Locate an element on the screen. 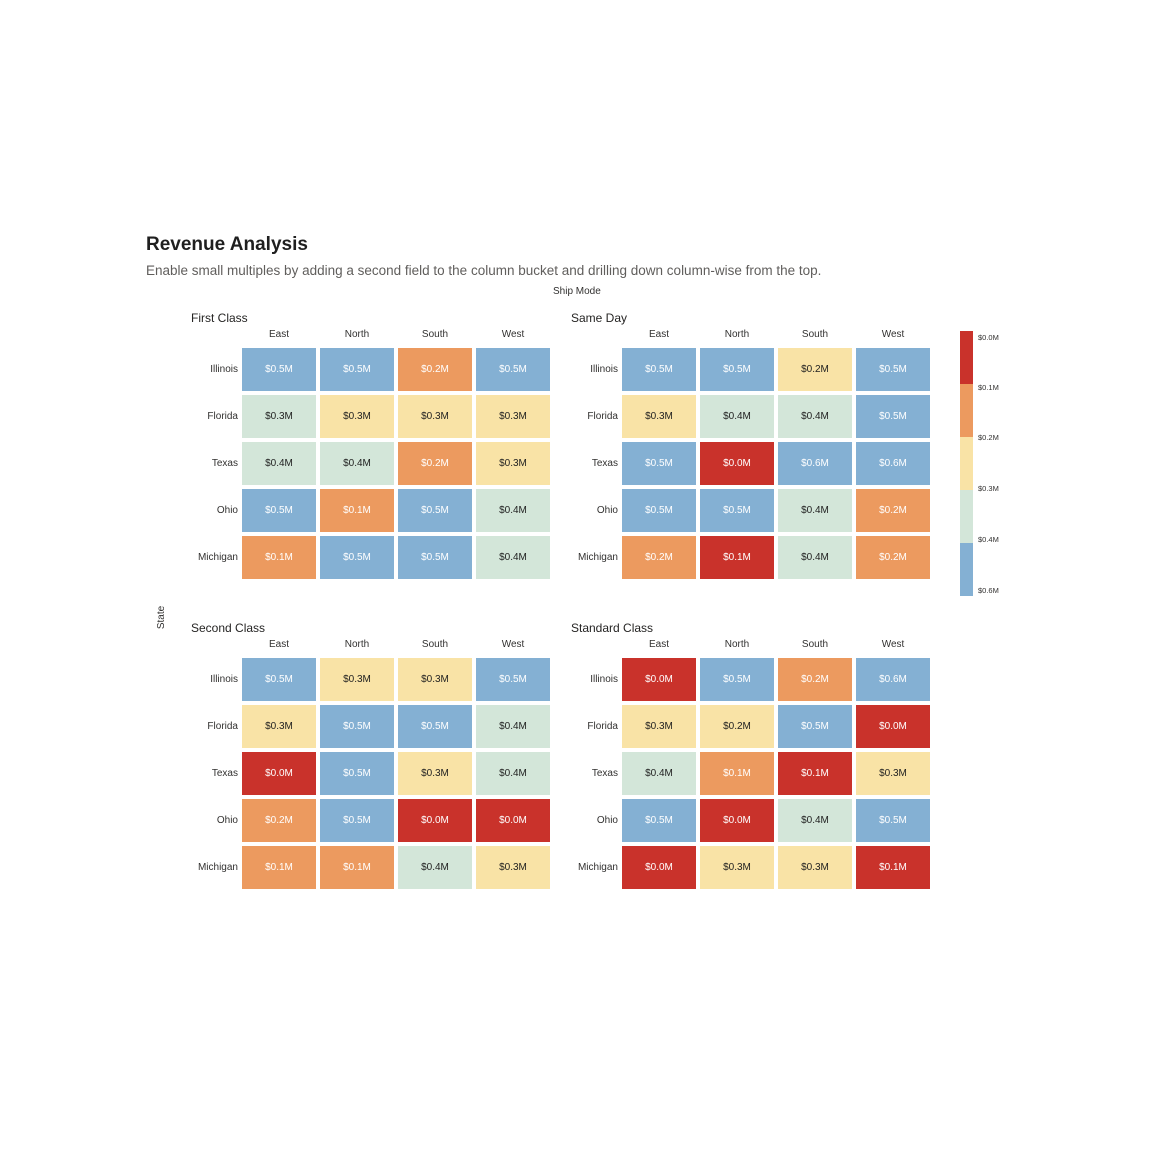  row-header-texas: Texas is located at coordinates (604, 463).